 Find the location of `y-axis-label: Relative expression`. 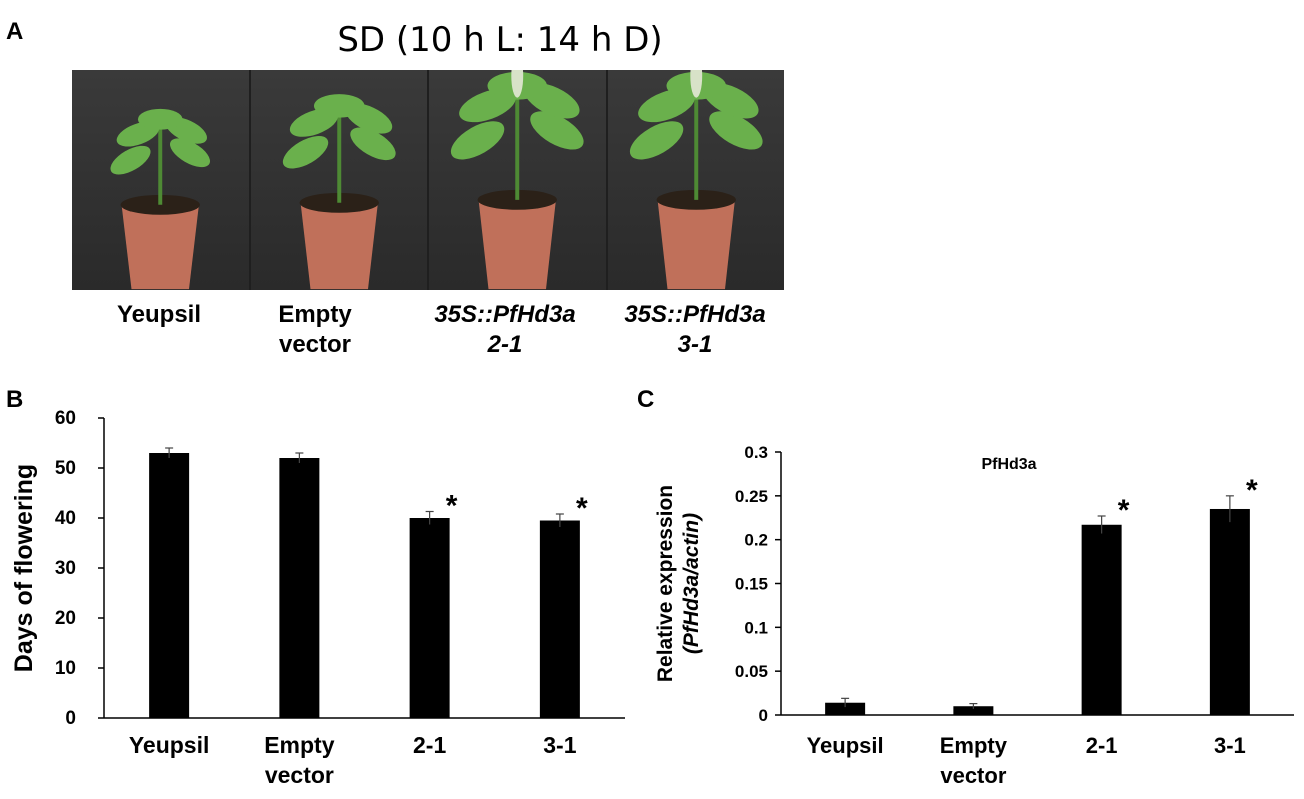

y-axis-label: Relative expression is located at coordinates (665, 583).